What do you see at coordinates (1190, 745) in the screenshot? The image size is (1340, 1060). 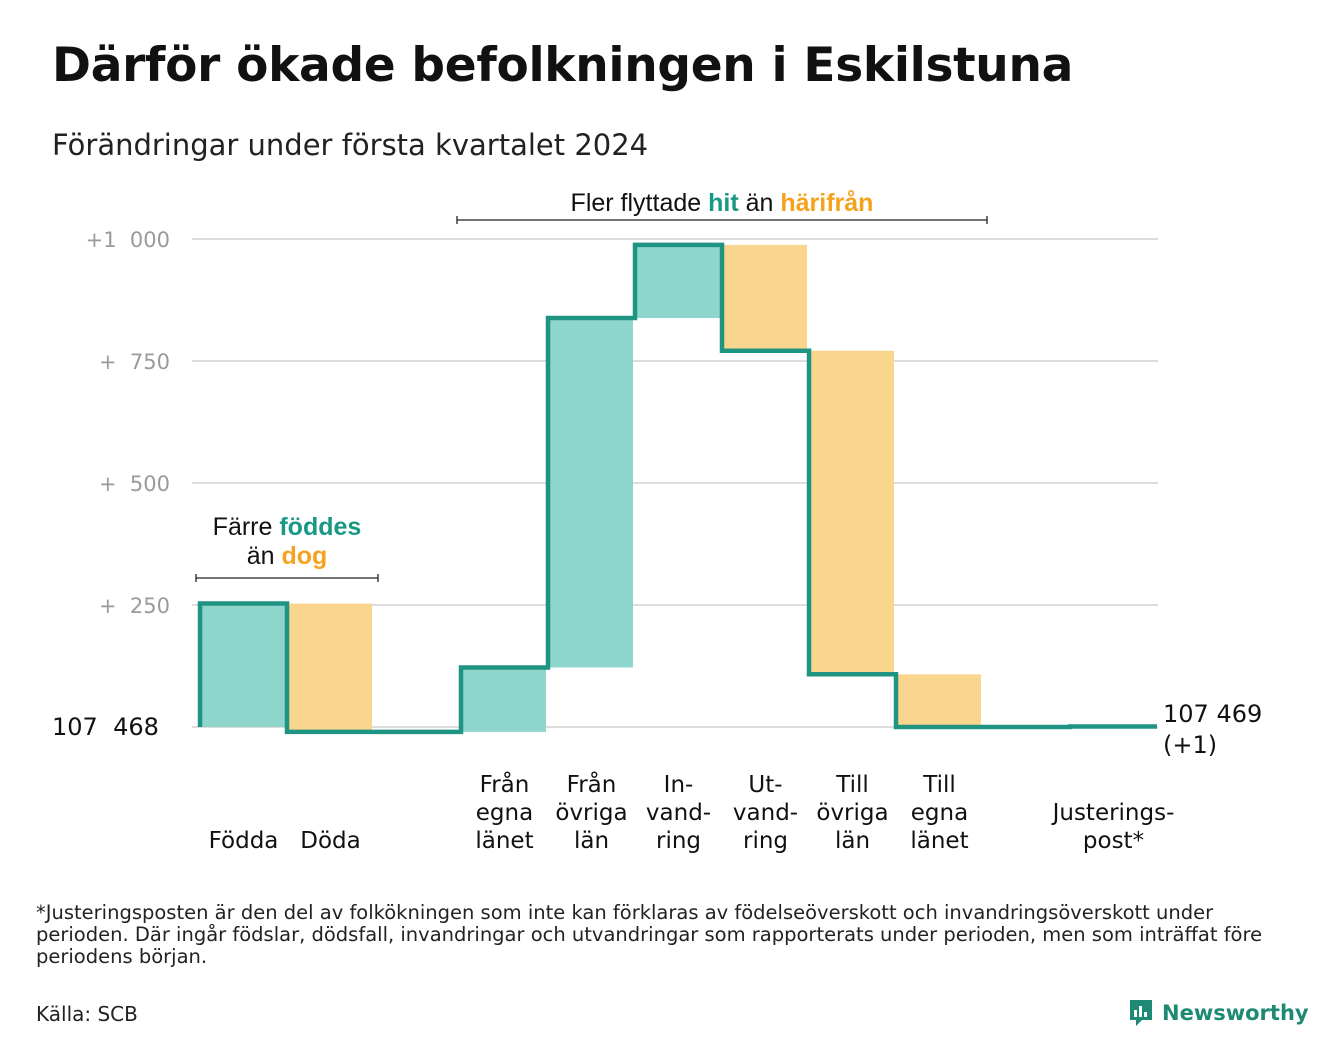 I see `end-value-label: (+1)` at bounding box center [1190, 745].